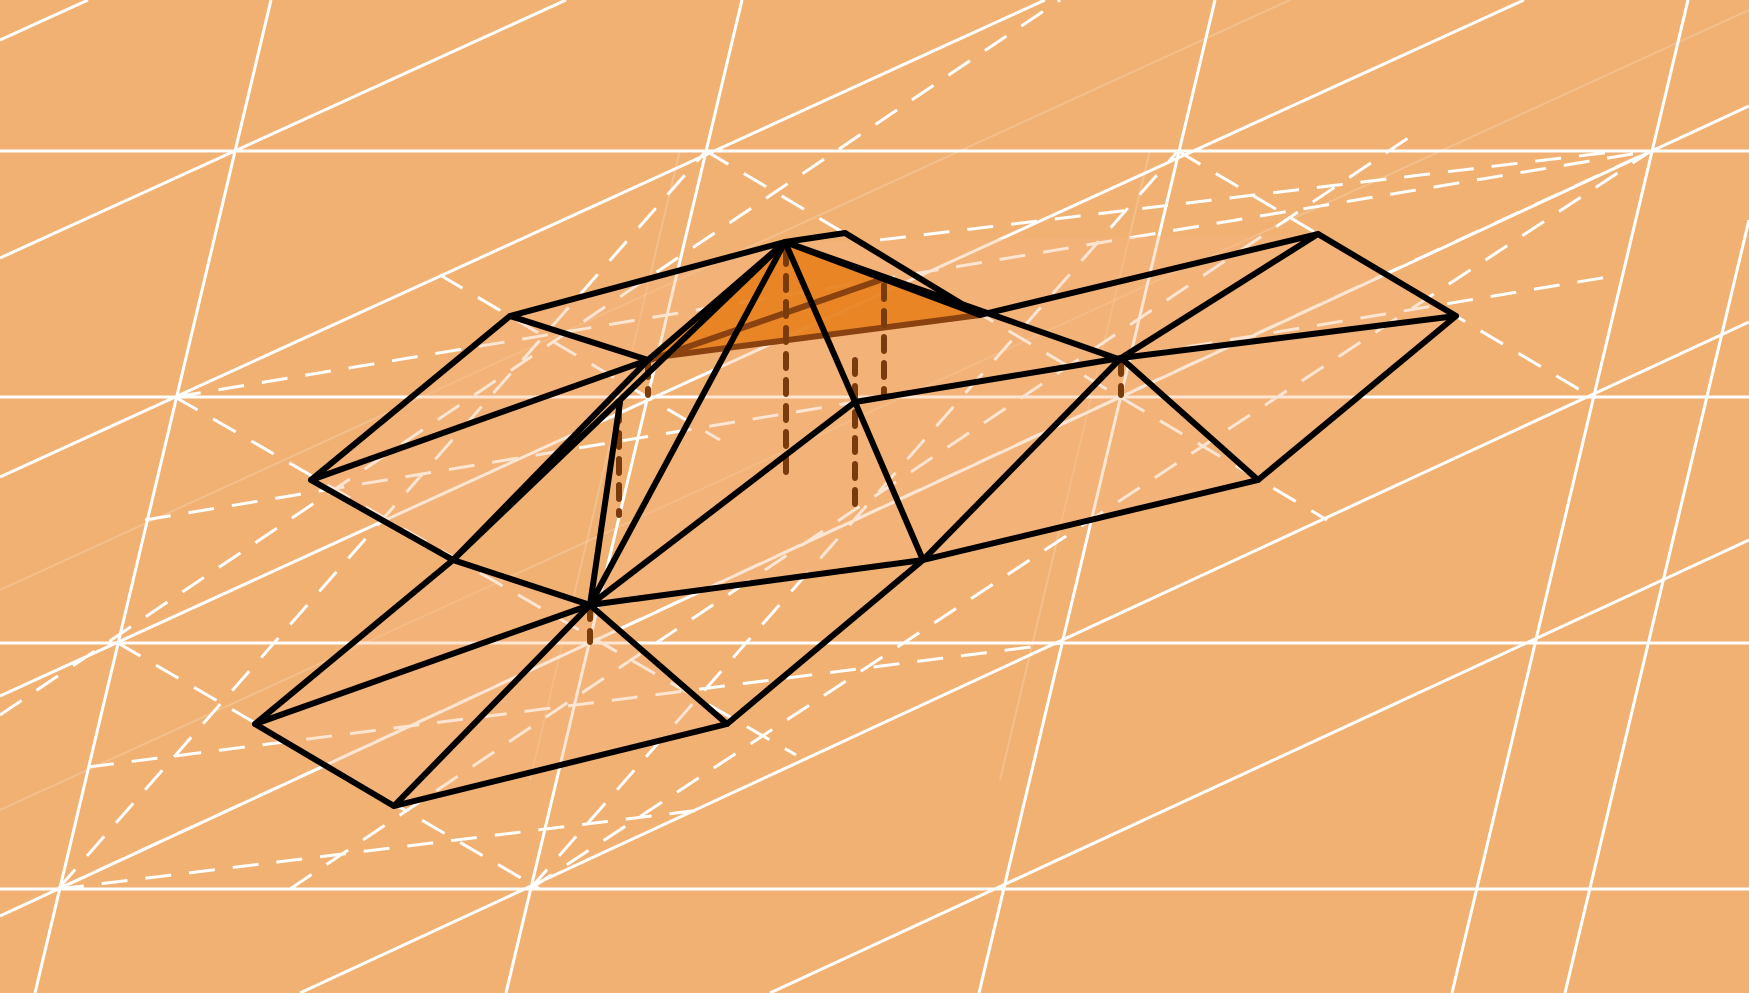 This screenshot has height=993, width=1749. I want to click on projection-lines, so click(855, 446).